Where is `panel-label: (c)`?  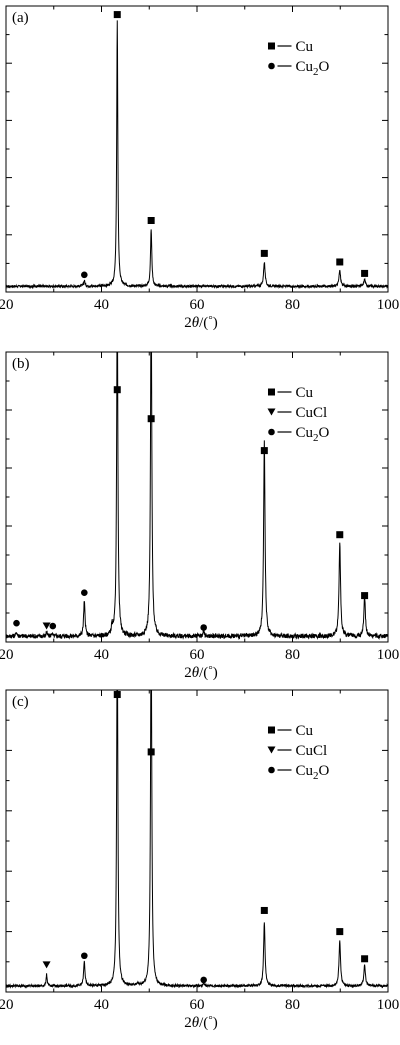
panel-label: (c) is located at coordinates (20, 702).